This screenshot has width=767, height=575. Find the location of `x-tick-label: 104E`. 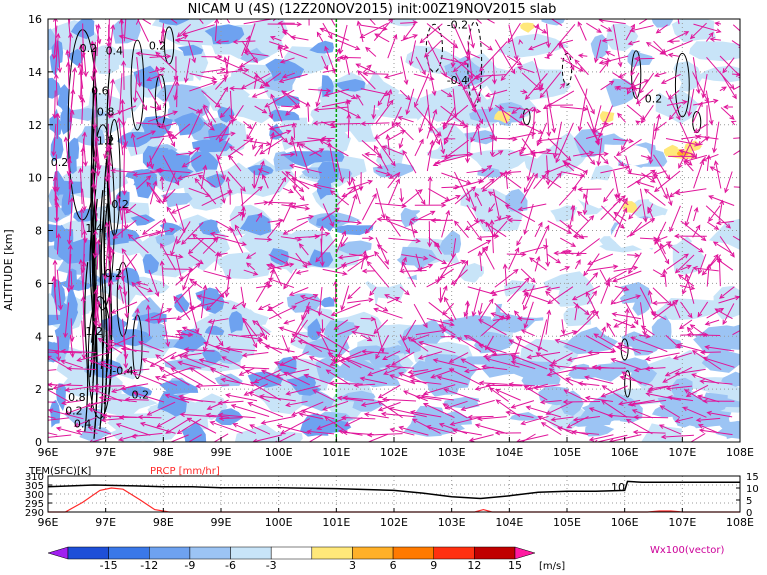

x-tick-label: 104E is located at coordinates (509, 452).